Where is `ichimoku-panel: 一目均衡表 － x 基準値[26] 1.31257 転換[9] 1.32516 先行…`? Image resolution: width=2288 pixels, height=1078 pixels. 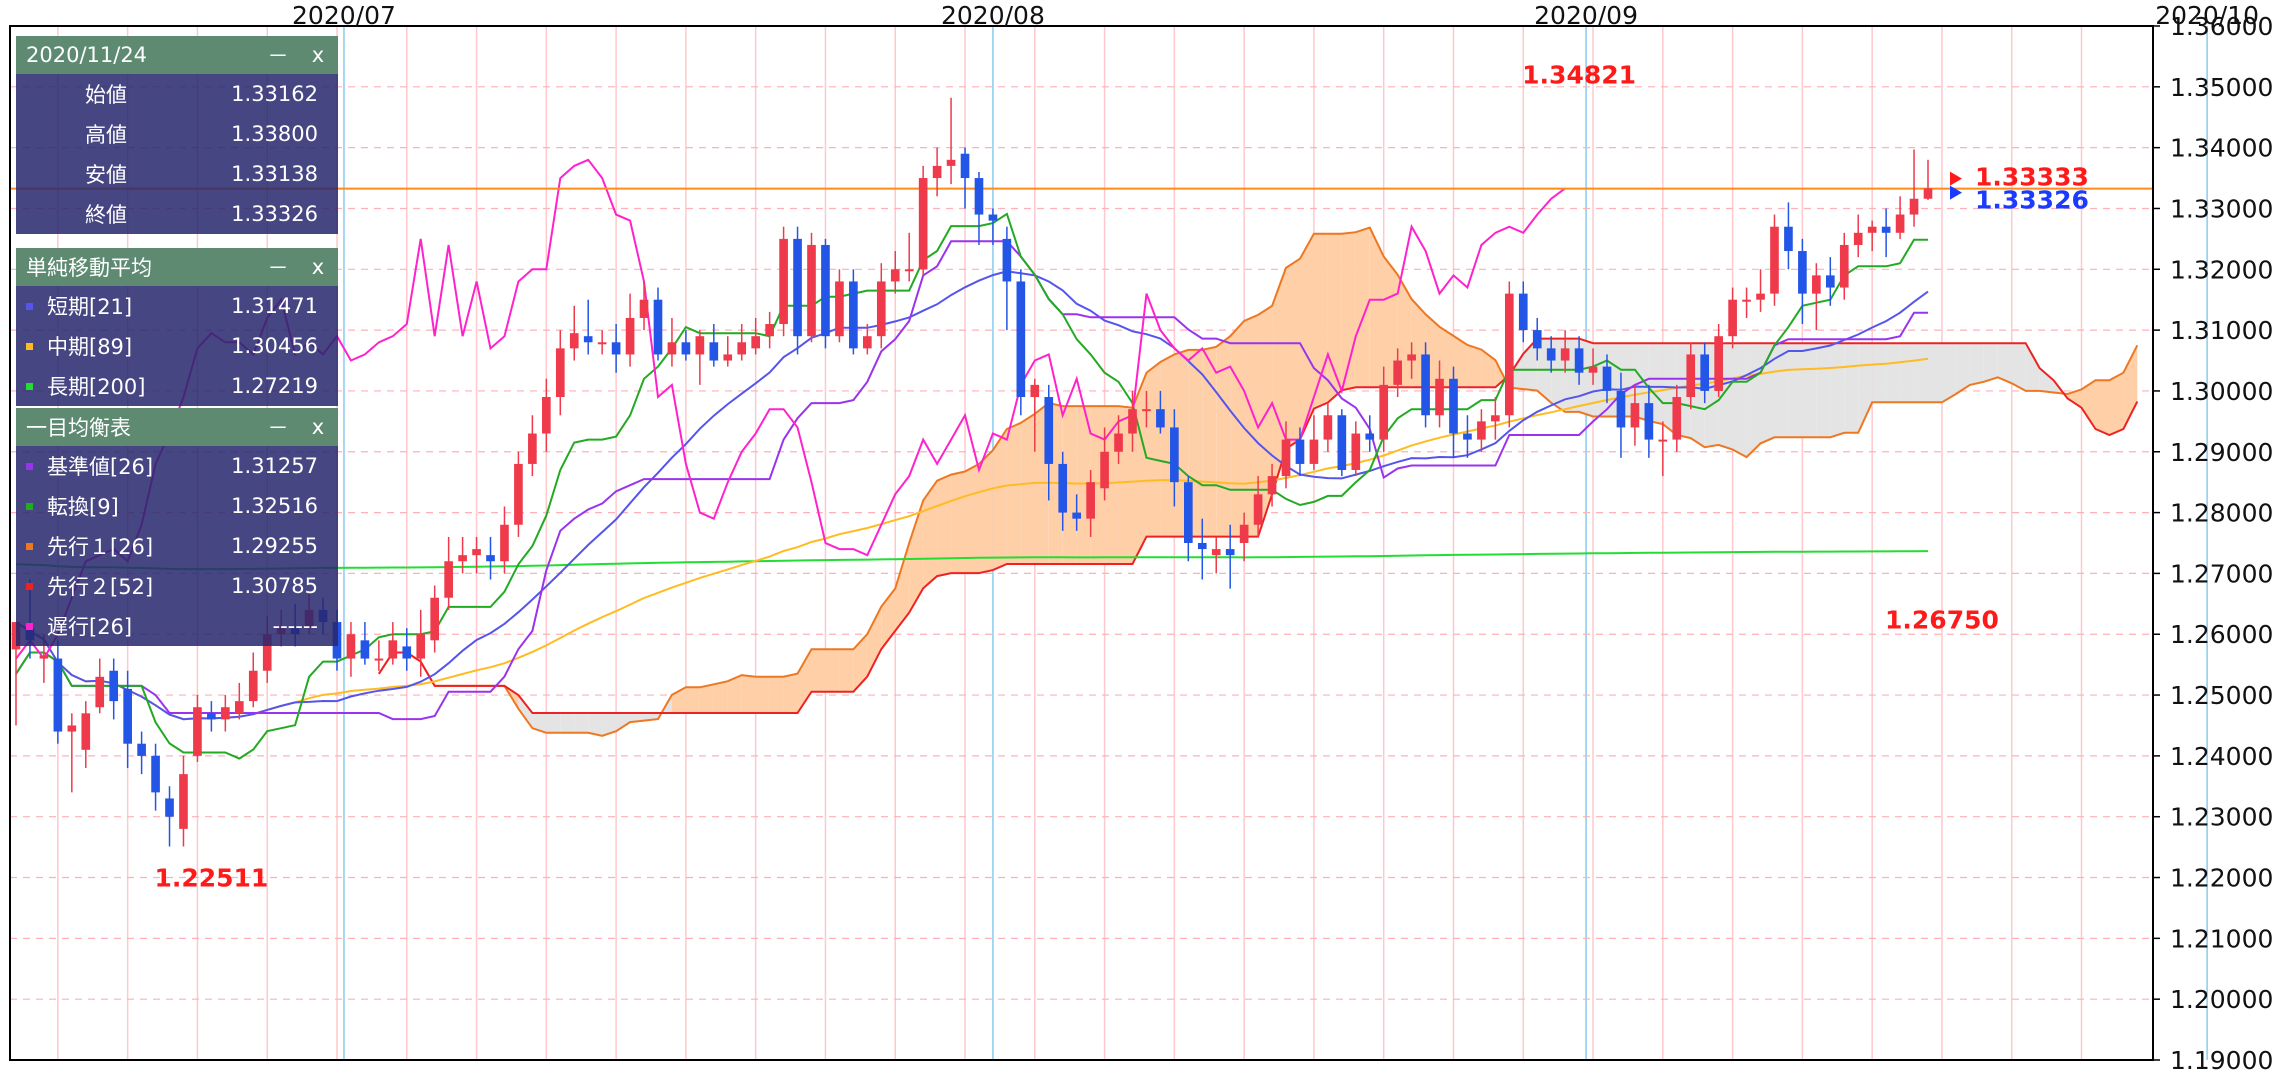
ichimoku-panel: 一目均衡表 － x 基準値[26] 1.31257 転換[9] 1.32516 先行… is located at coordinates (177, 527).